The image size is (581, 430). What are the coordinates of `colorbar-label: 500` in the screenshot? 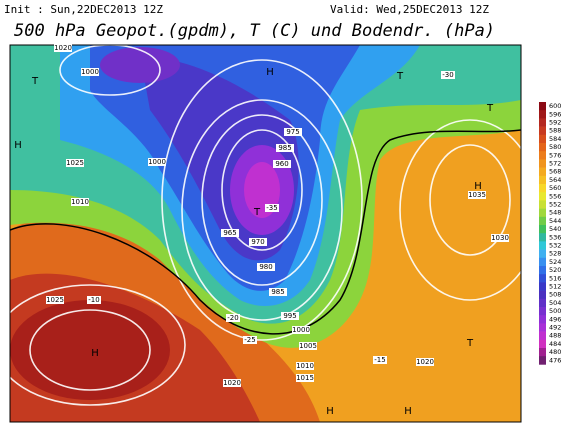 It's located at (555, 311).